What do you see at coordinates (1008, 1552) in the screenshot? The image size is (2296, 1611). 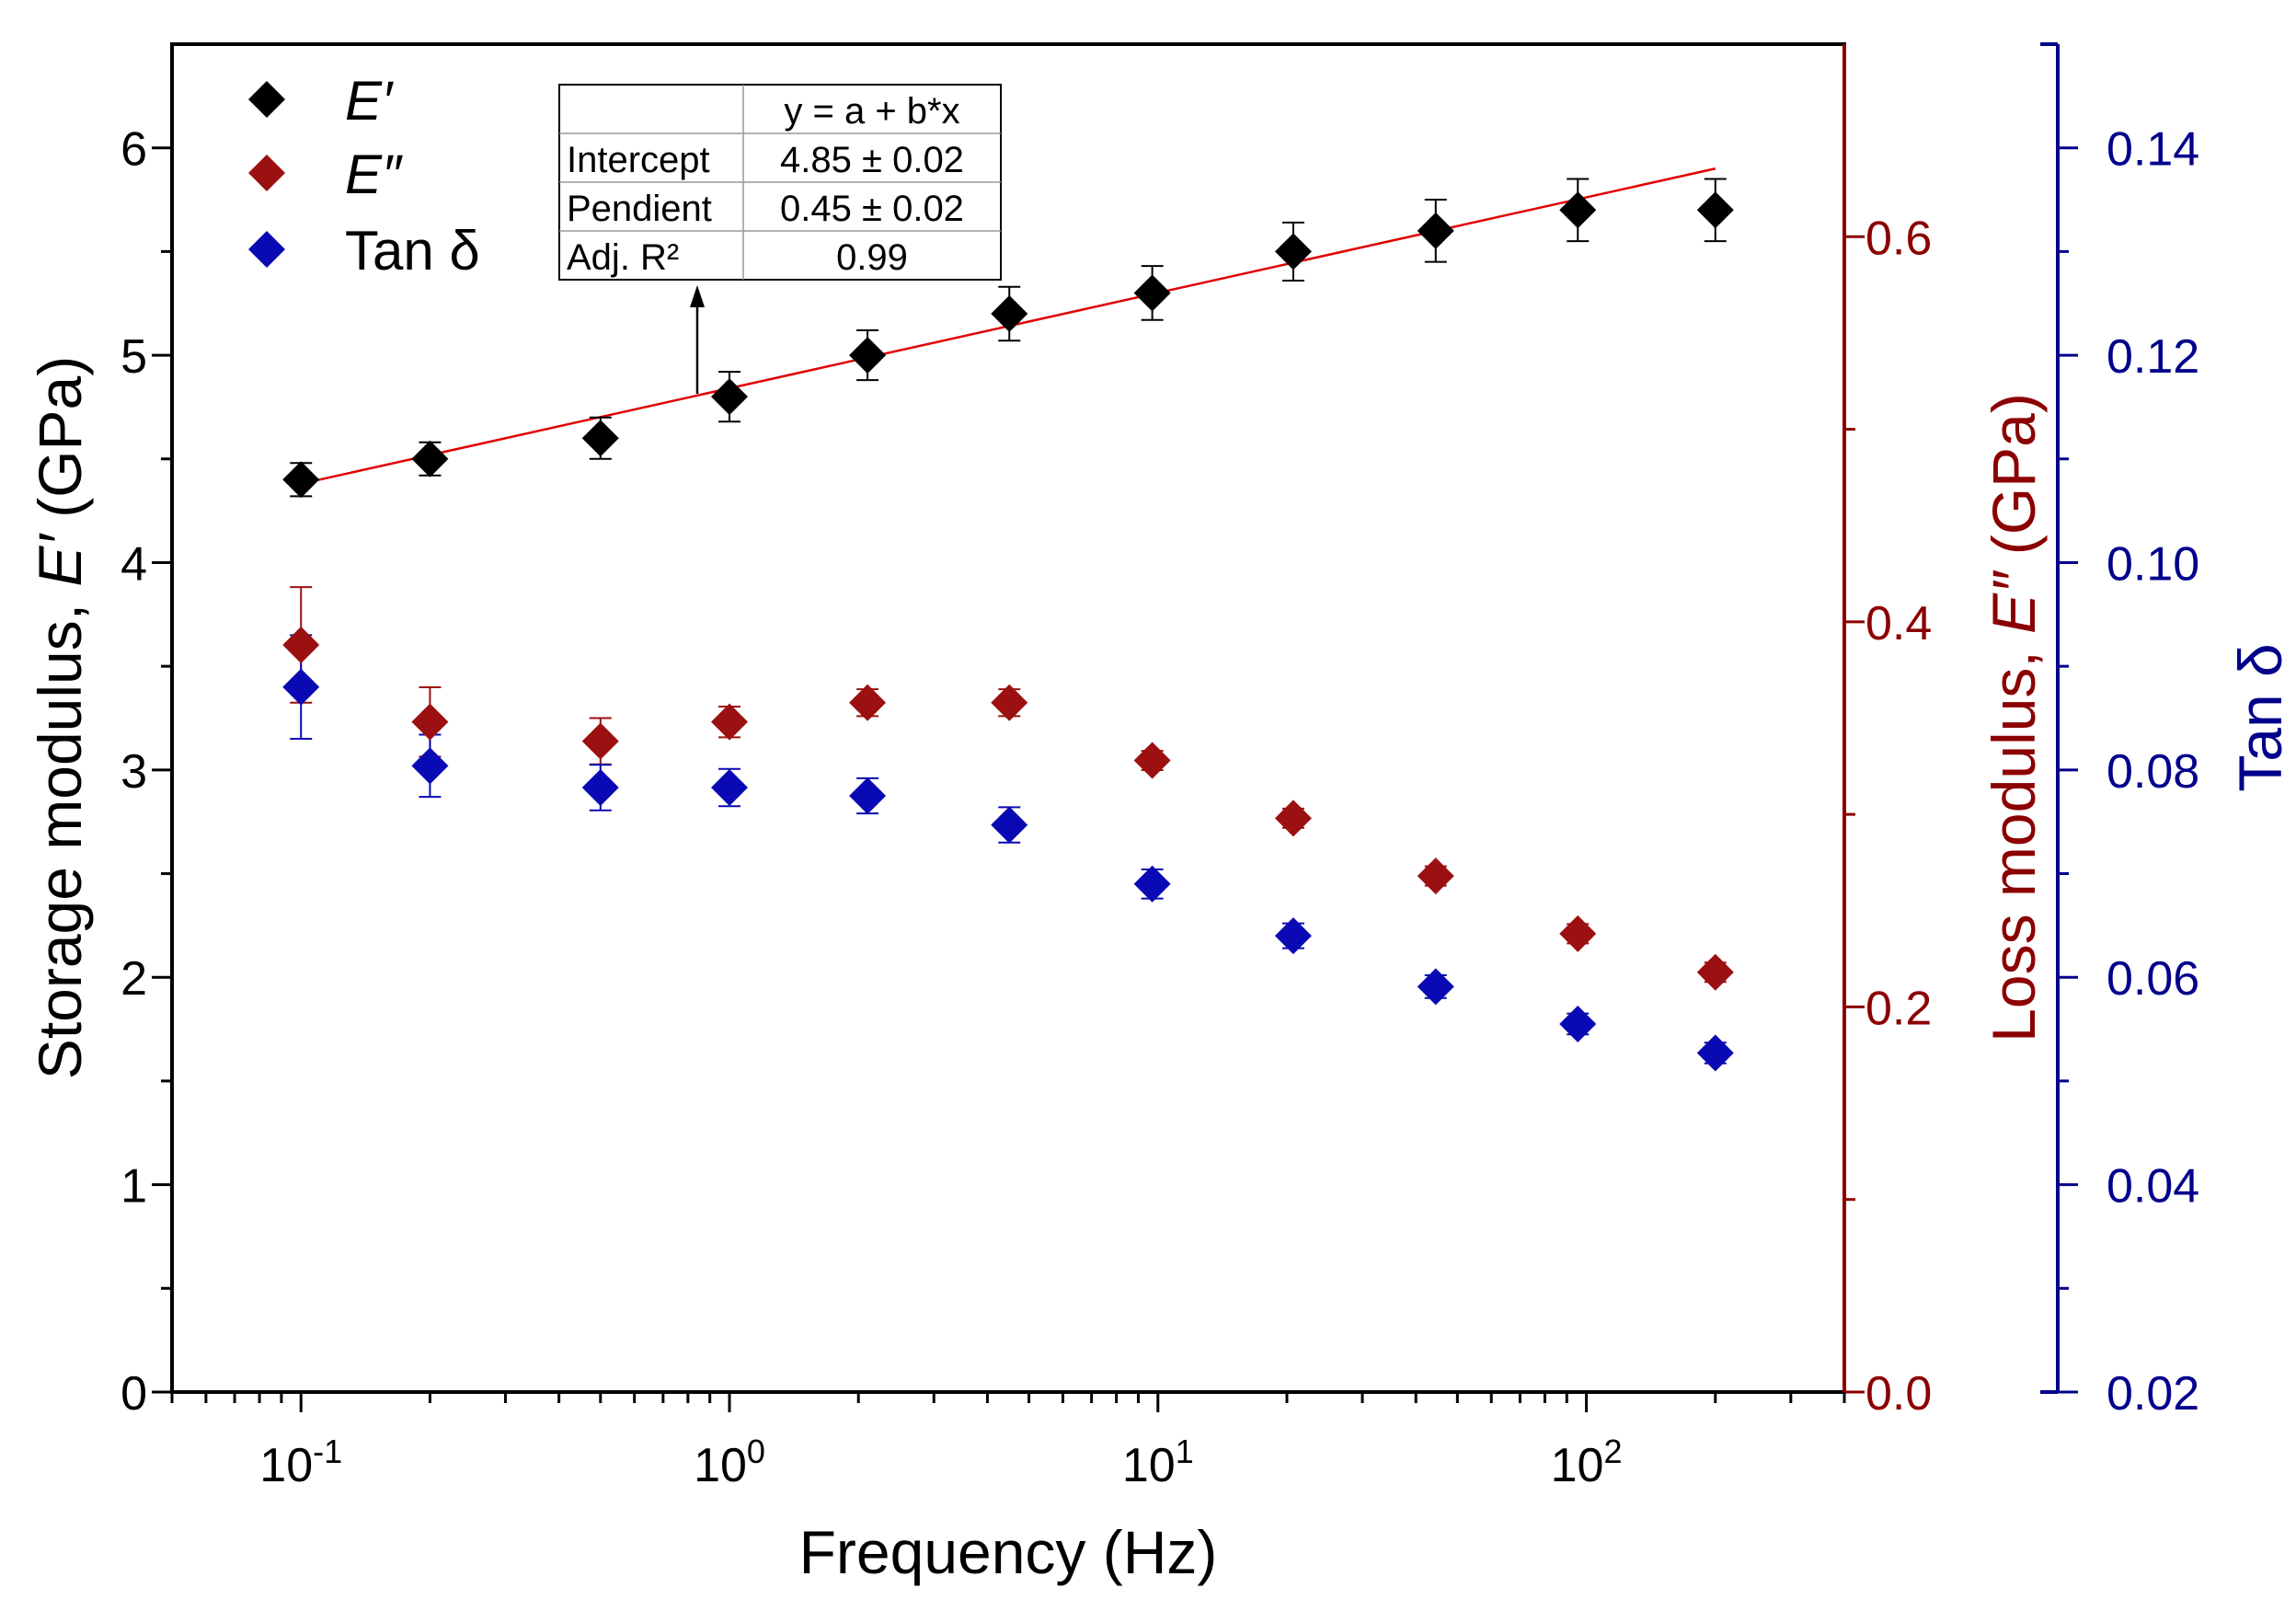 I see `x-axis-title: Frequency (Hz)` at bounding box center [1008, 1552].